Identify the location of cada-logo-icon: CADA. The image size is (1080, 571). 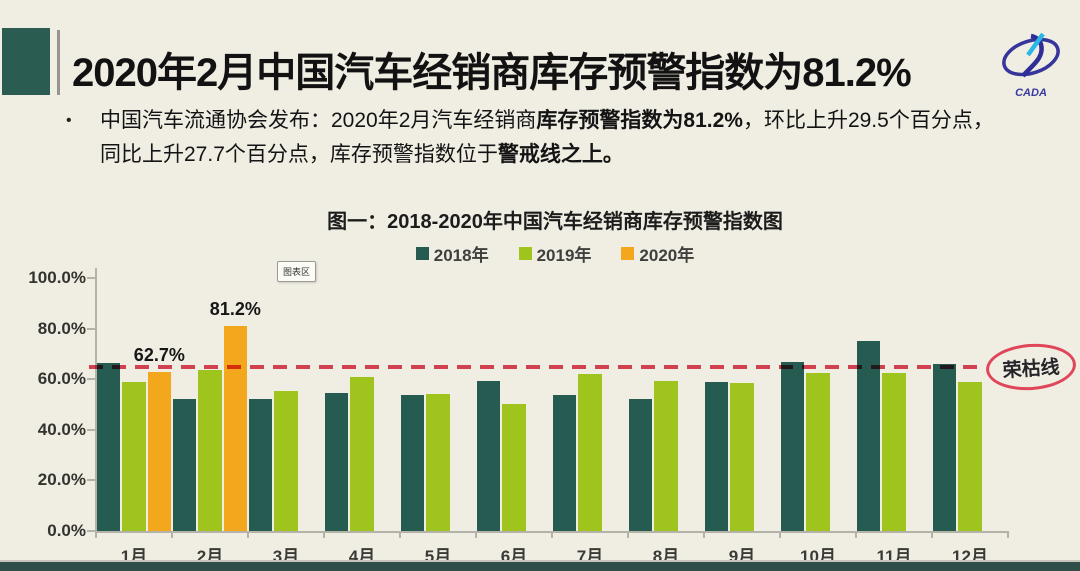
(1031, 65).